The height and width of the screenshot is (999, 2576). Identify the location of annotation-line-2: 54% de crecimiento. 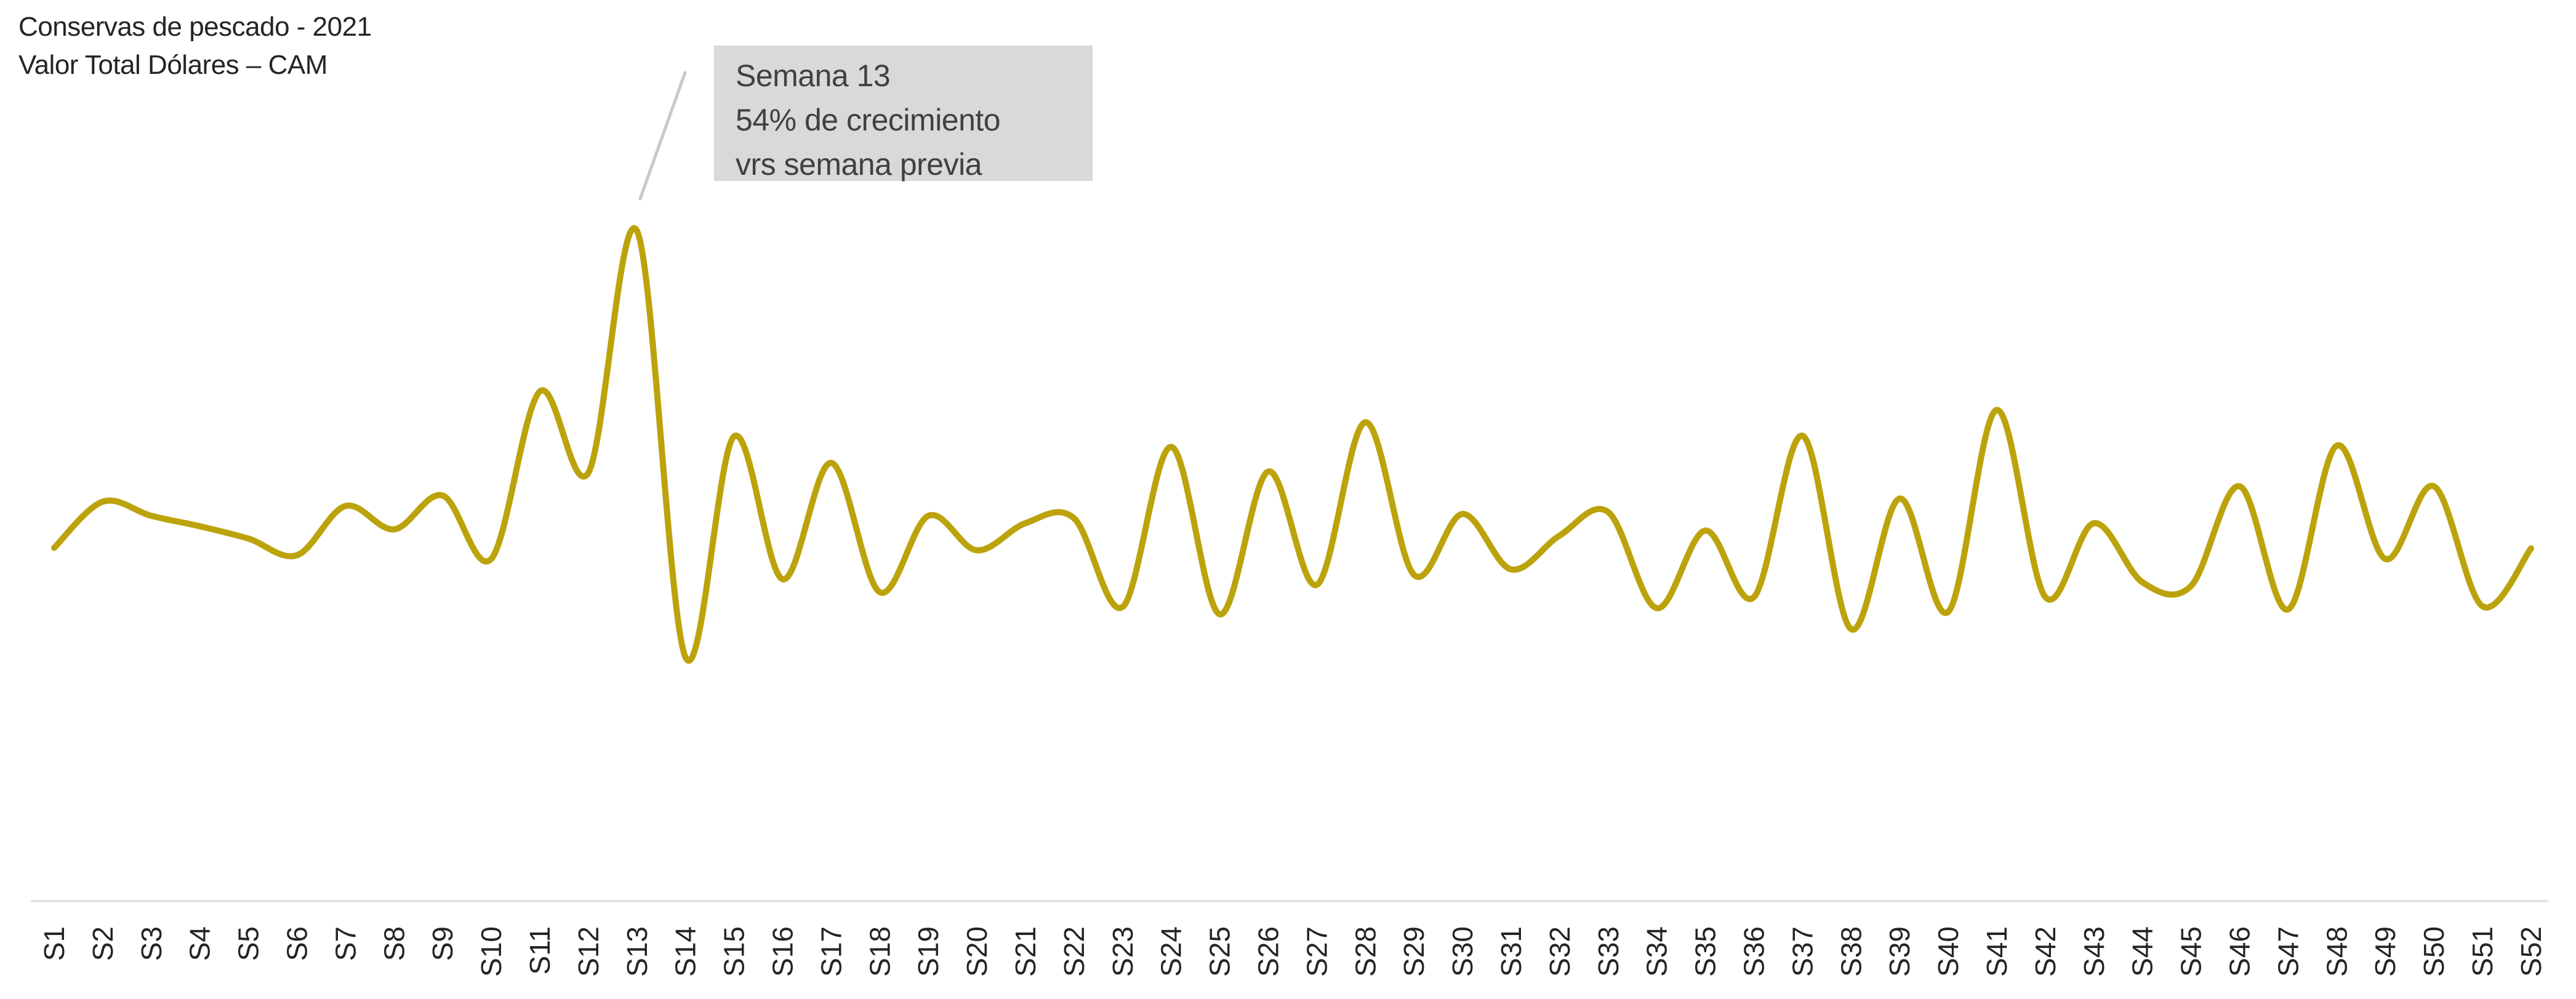
(868, 120).